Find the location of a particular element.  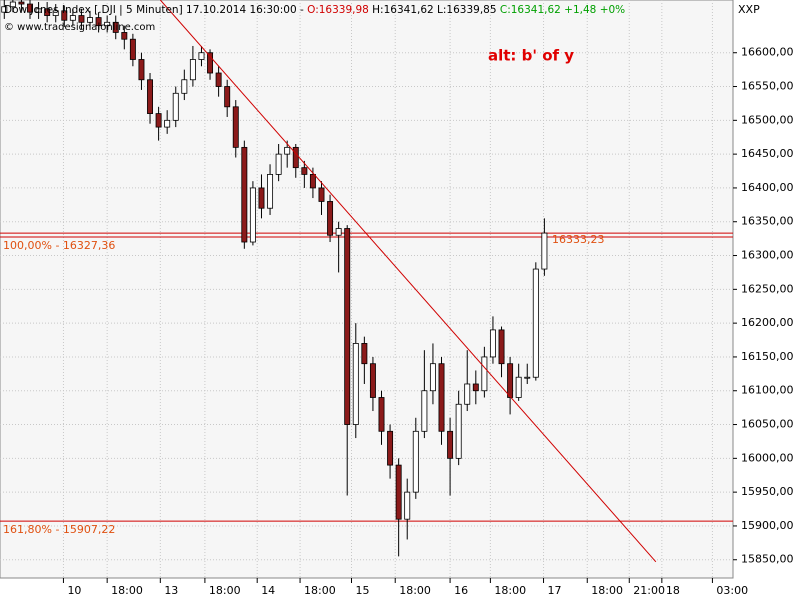

level-label: 161,80% - 15907,22 is located at coordinates (59, 529).